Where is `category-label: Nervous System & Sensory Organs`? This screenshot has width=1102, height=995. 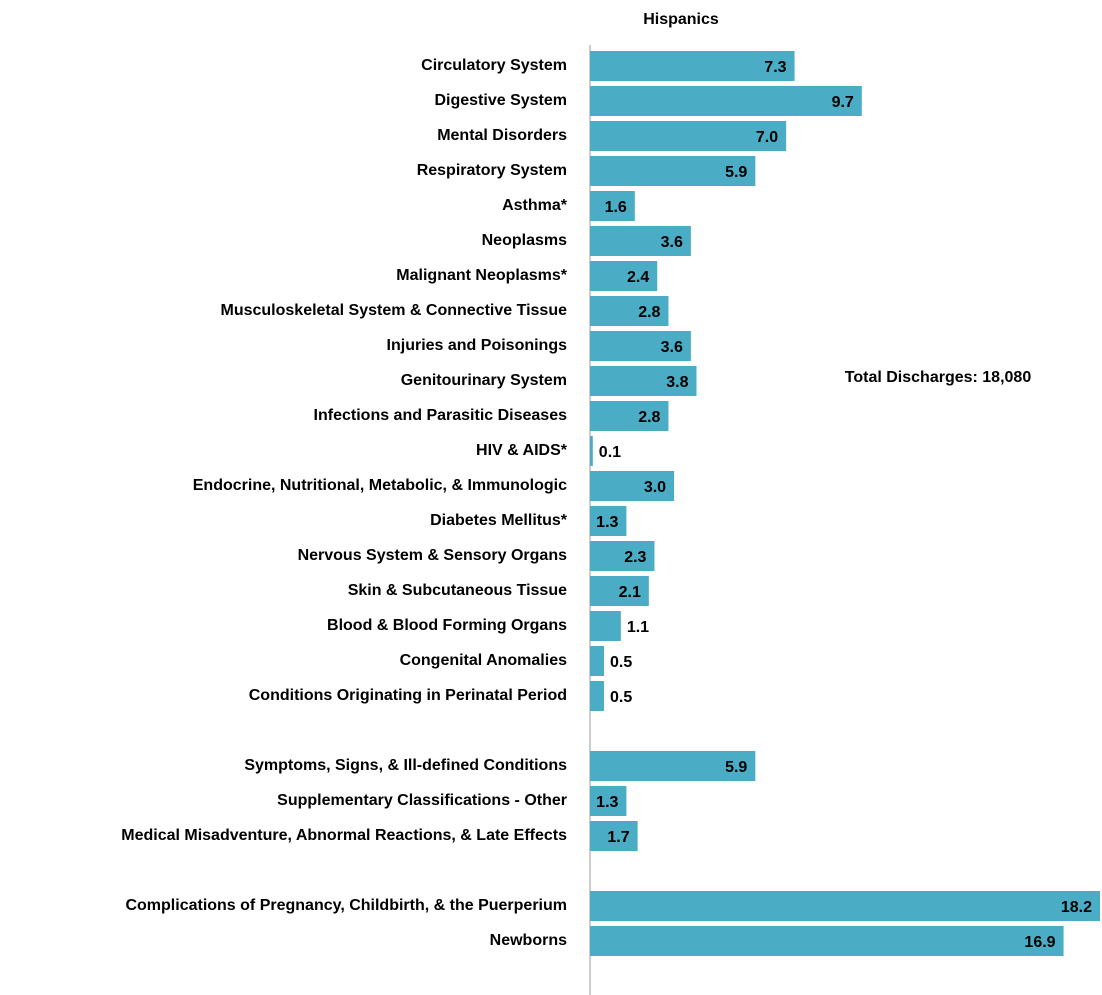 category-label: Nervous System & Sensory Organs is located at coordinates (433, 555).